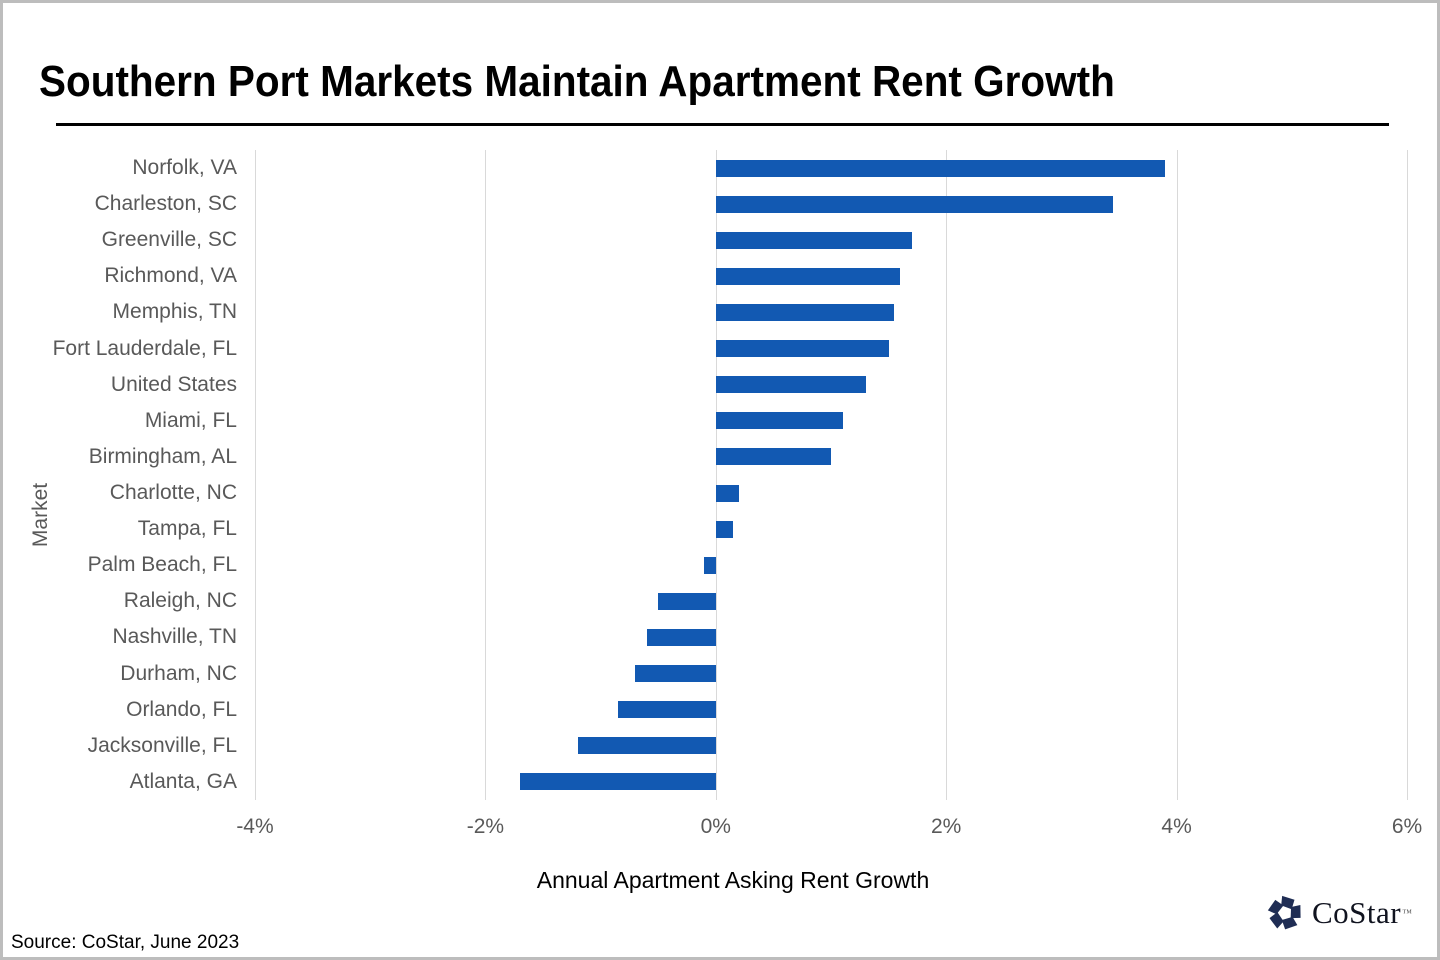 The image size is (1440, 960). I want to click on costar-pinwheel-icon, so click(1284, 912).